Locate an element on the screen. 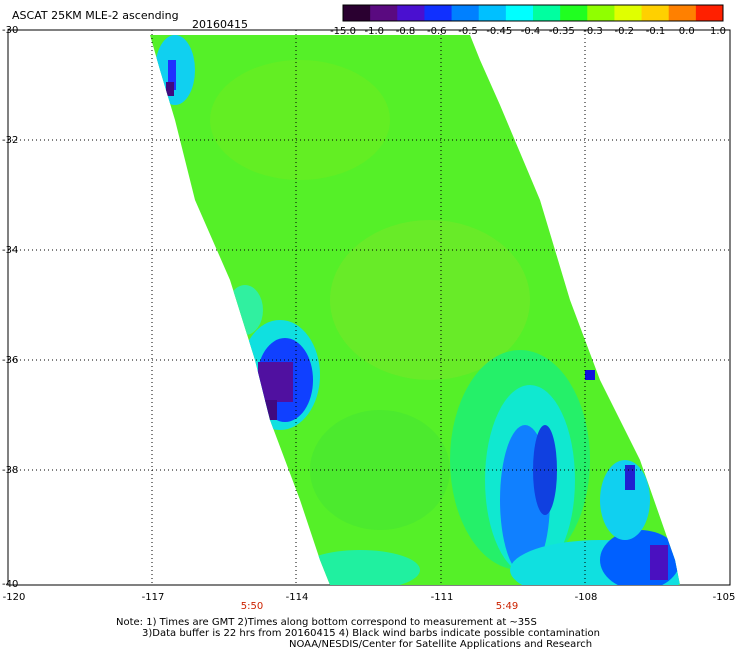 This screenshot has height=650, width=740. colorbar-tick-label: -0.4 is located at coordinates (530, 31).